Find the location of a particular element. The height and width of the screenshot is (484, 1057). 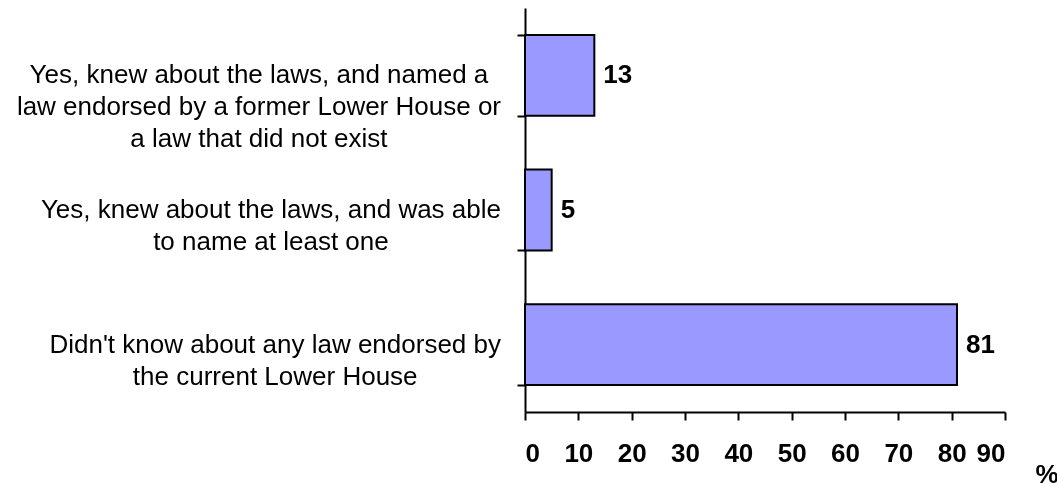

y-tick-label: Yes, knew about the laws, and named a law endorsed by a former Lower House or a law that did not exist is located at coordinates (259, 106).